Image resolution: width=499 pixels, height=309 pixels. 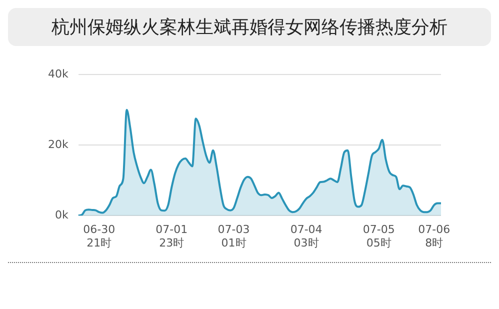 I want to click on x-tick-label: 07-03 01时, so click(x=234, y=236).